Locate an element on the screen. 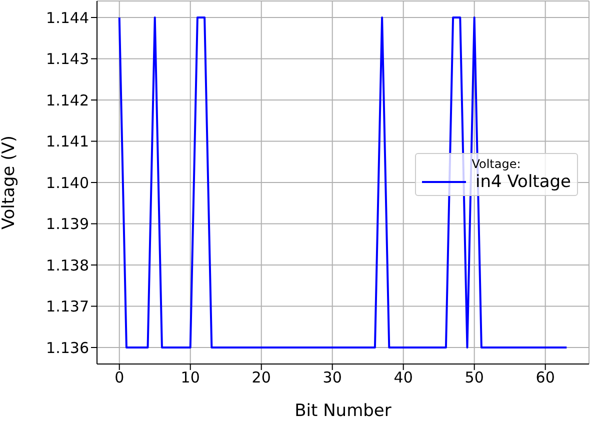 The image size is (597, 424). y-tick-label: 1.139 is located at coordinates (67, 224).